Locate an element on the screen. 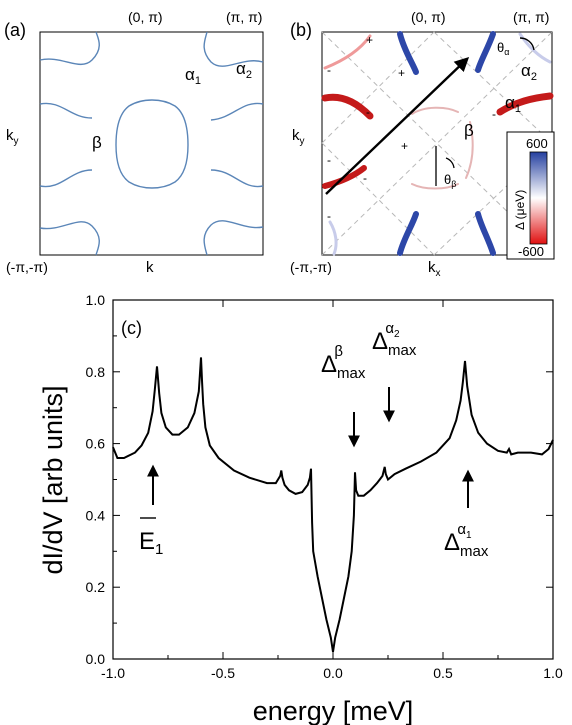 The height and width of the screenshot is (725, 572). x-tick-label: -0.5 is located at coordinates (223, 673).